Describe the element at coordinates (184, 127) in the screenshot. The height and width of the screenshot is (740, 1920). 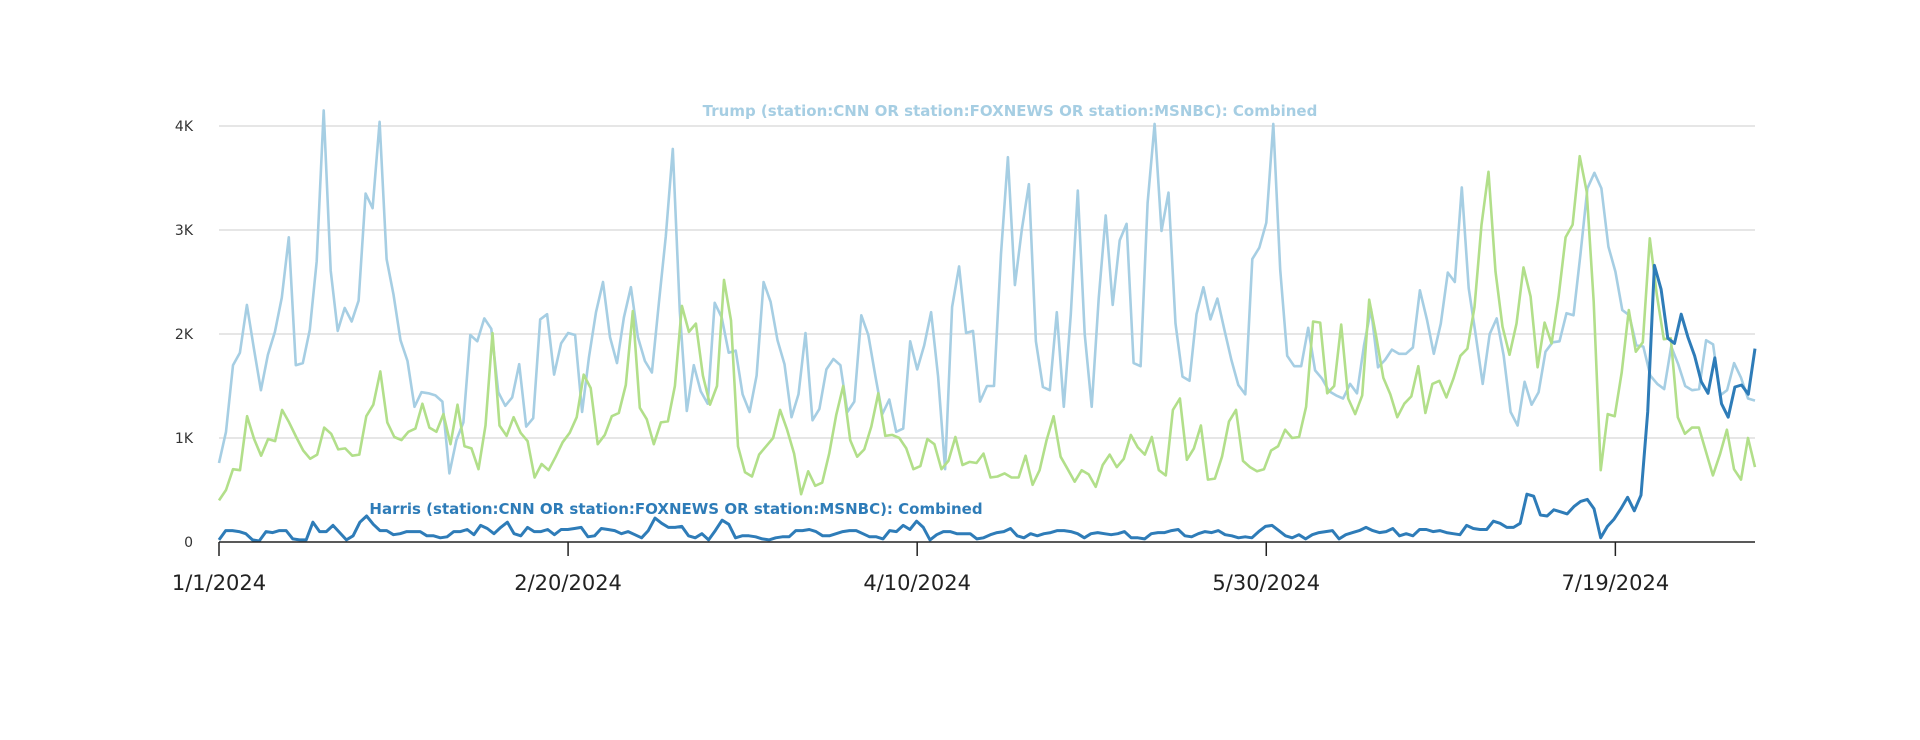
I see `y-tick-label: 4K` at that location.